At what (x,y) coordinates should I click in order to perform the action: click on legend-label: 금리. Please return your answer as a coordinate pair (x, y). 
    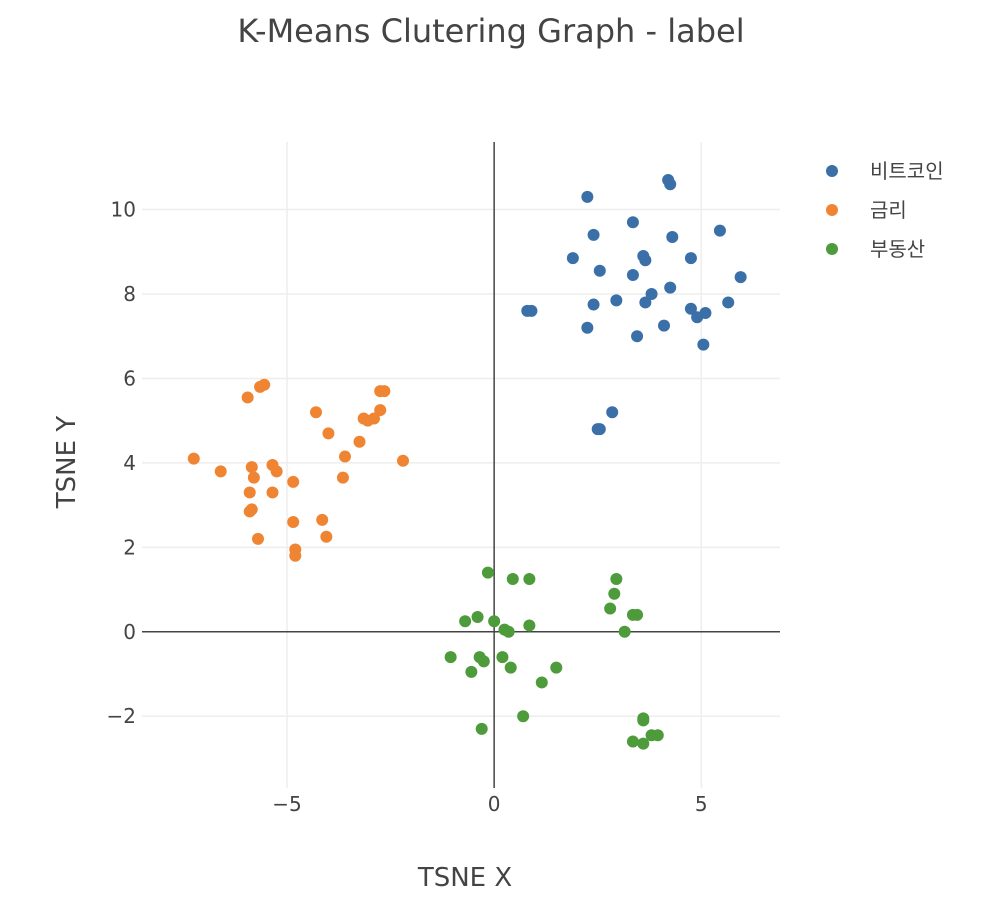
    Looking at the image, I should click on (888, 210).